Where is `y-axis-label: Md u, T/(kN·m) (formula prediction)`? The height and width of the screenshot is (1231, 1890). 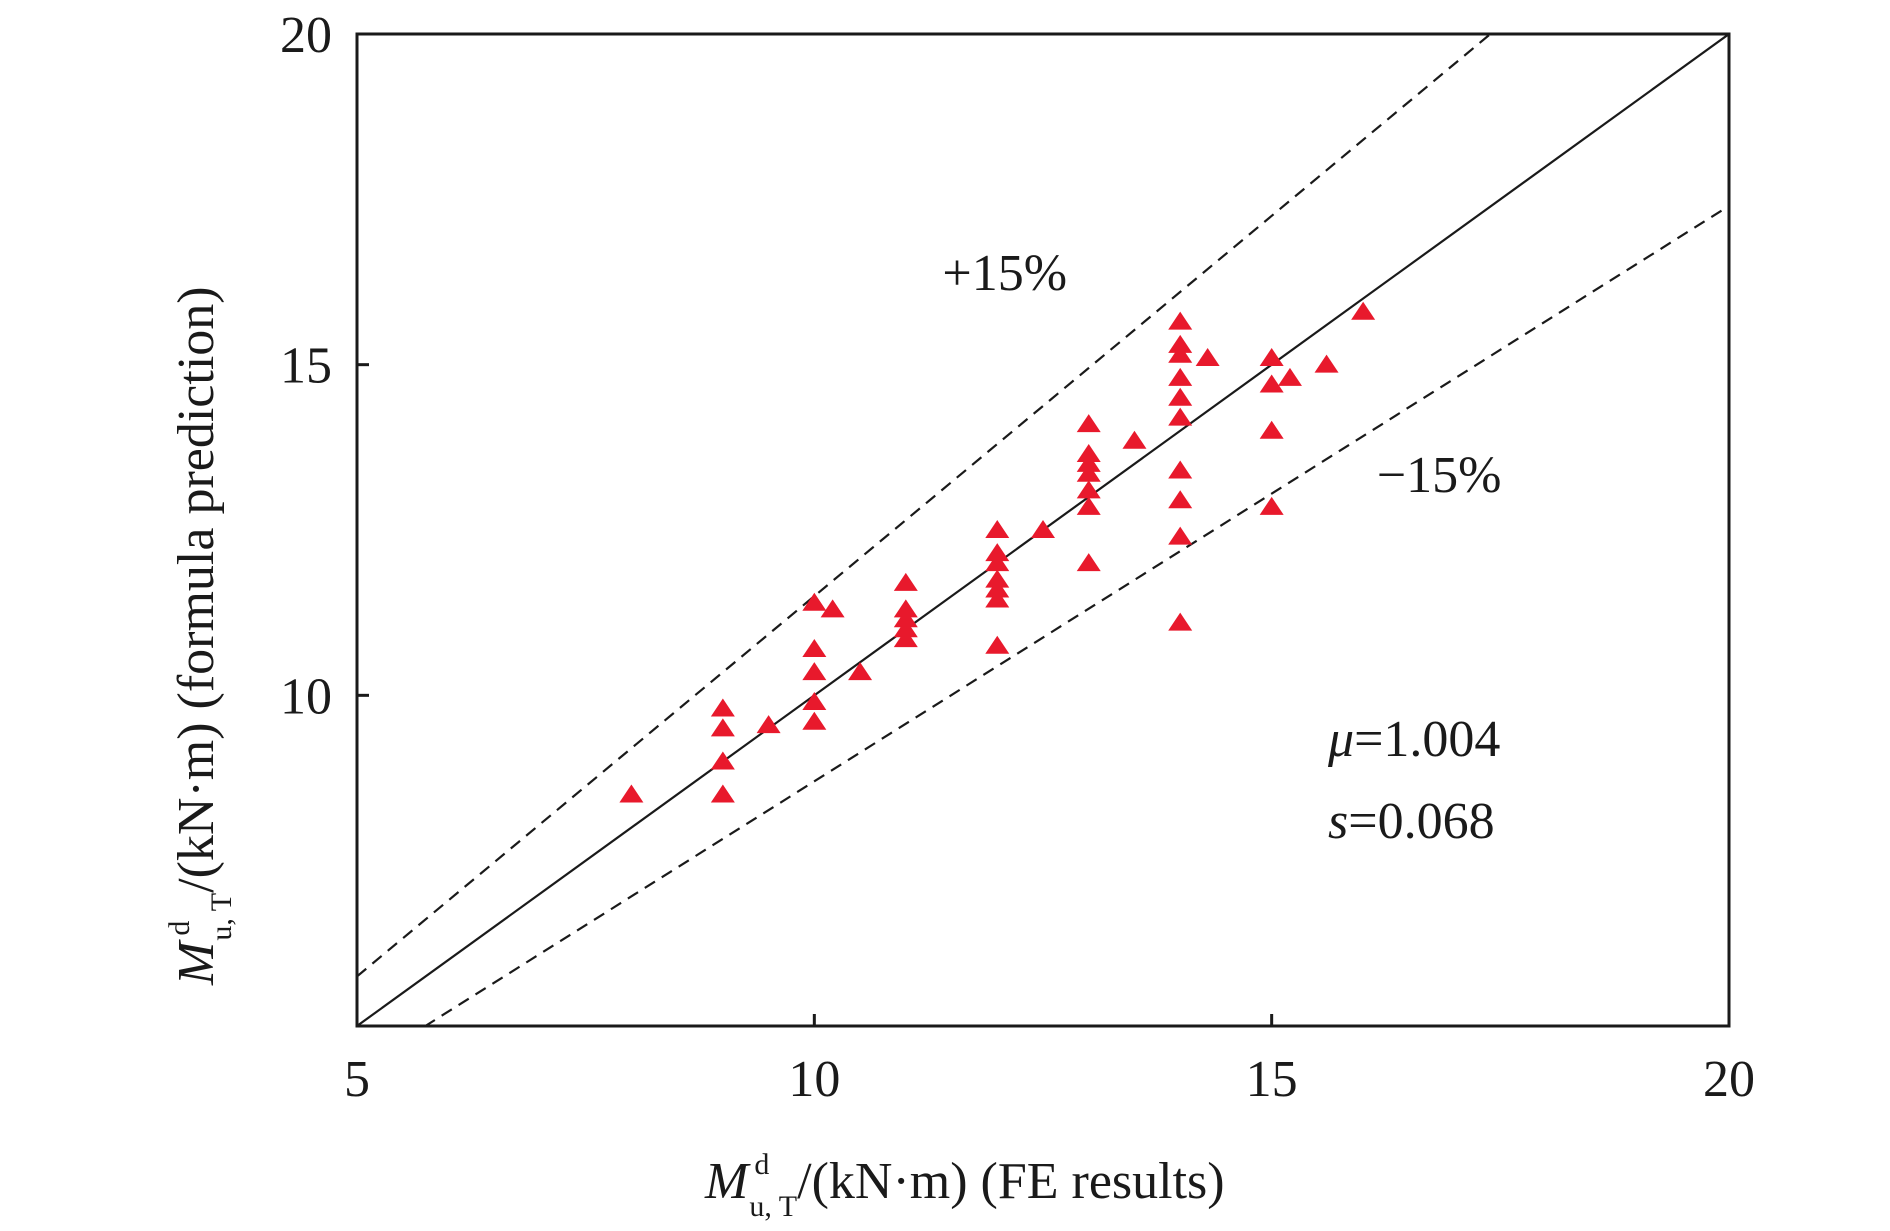 y-axis-label: Md u, T/(kN·m) (formula prediction) is located at coordinates (200, 636).